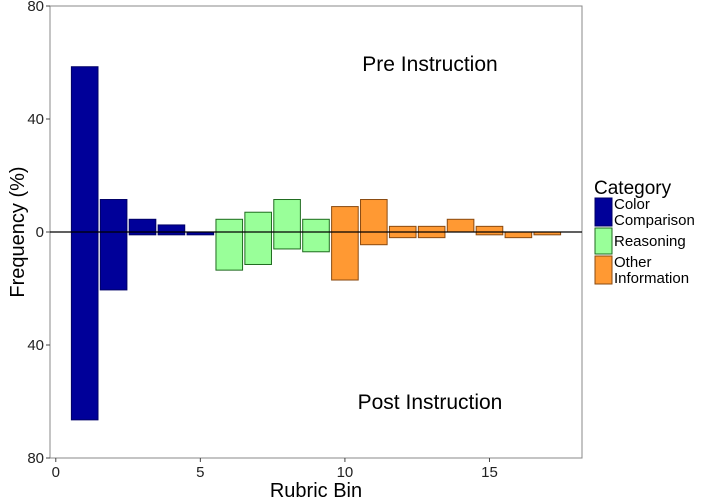 The width and height of the screenshot is (720, 504). Describe the element at coordinates (275, 469) in the screenshot. I see `x-axis: 0 5 10 15` at that location.